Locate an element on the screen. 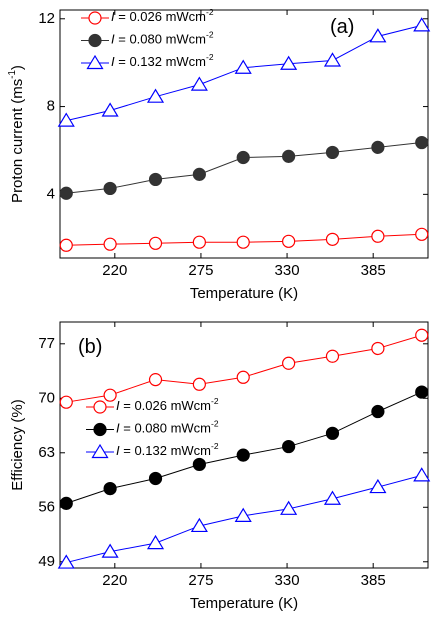 Image resolution: width=436 pixels, height=622 pixels. y-tick-label: 56 is located at coordinates (46, 506).